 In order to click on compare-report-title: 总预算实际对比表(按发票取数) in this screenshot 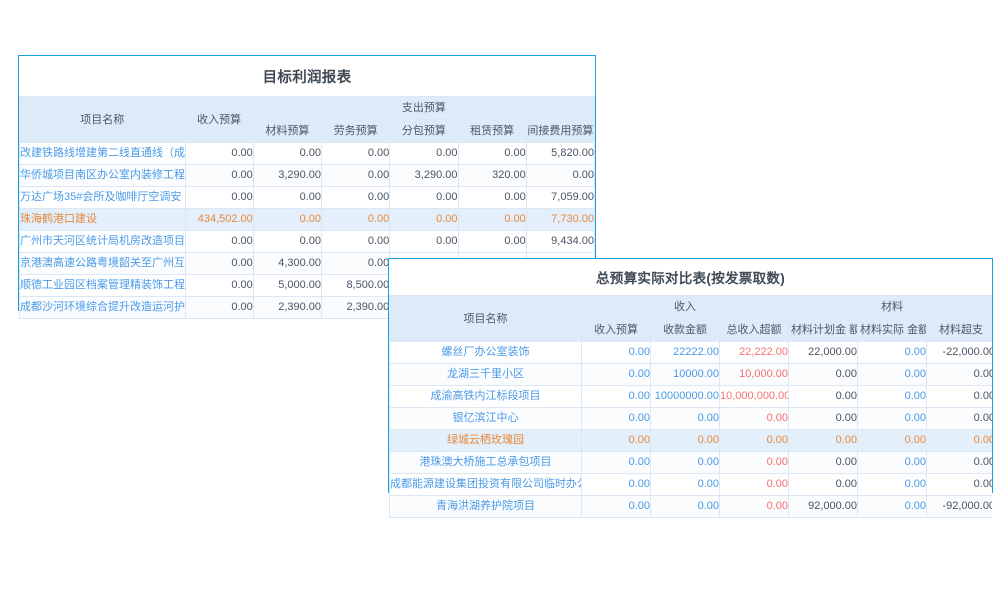, I will do `click(690, 277)`.